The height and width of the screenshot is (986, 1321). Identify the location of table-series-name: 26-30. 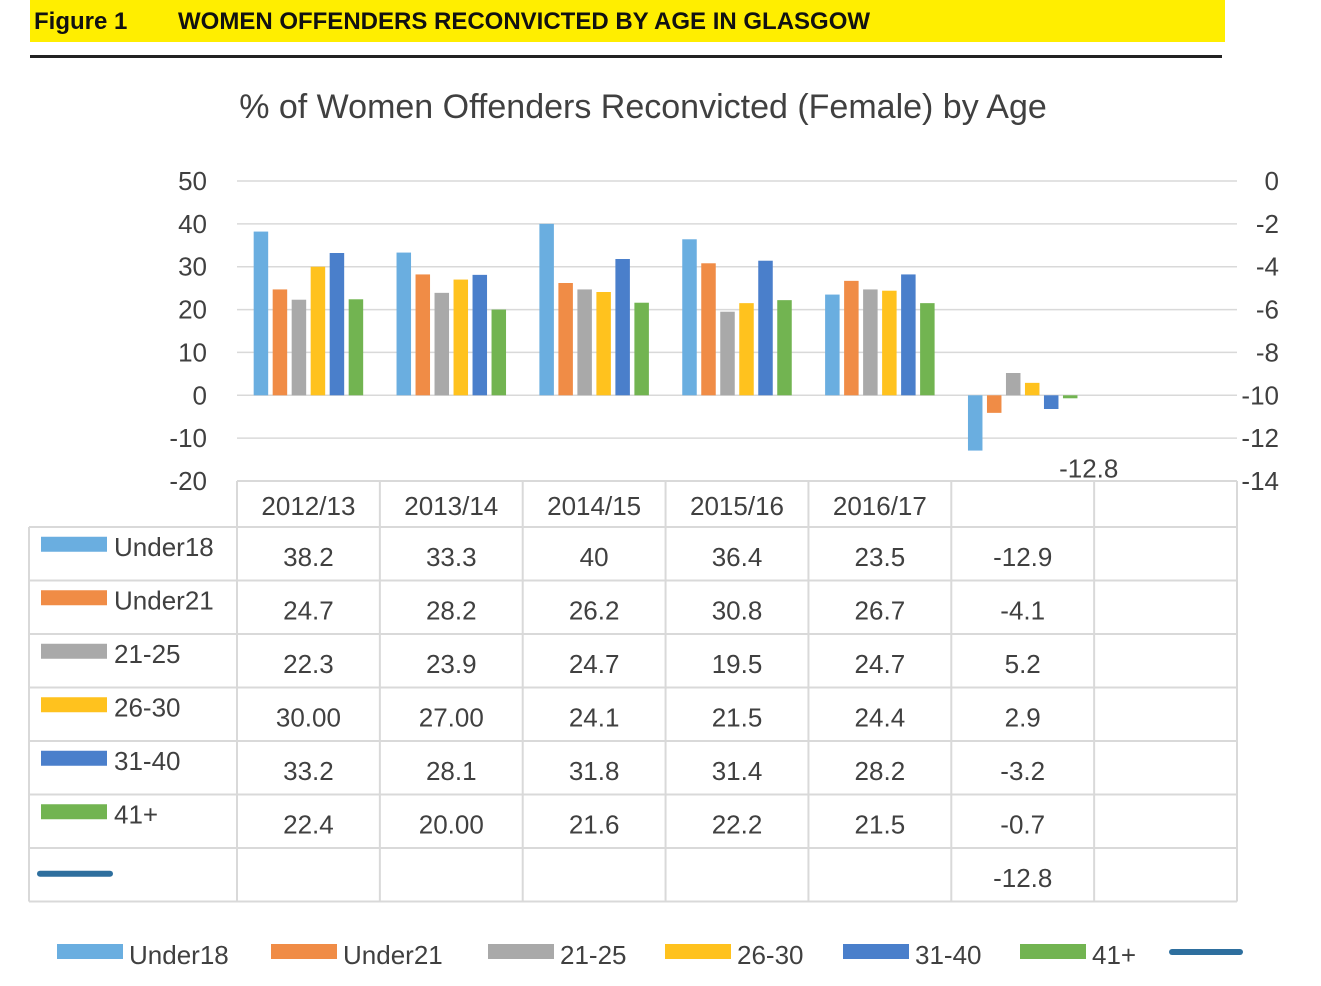
(147, 707).